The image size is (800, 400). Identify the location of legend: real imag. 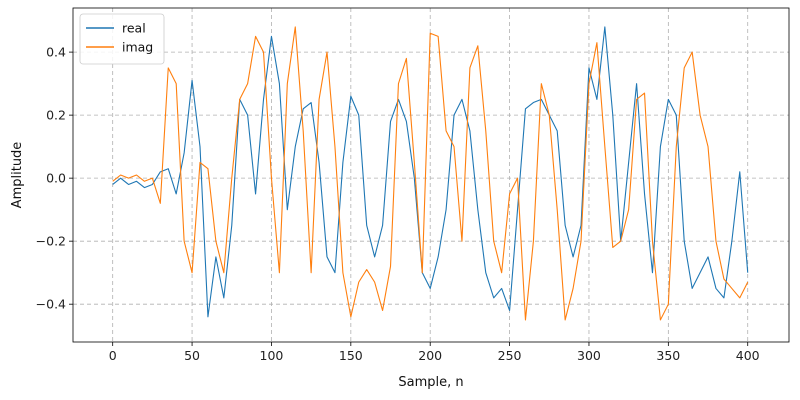
(122, 39).